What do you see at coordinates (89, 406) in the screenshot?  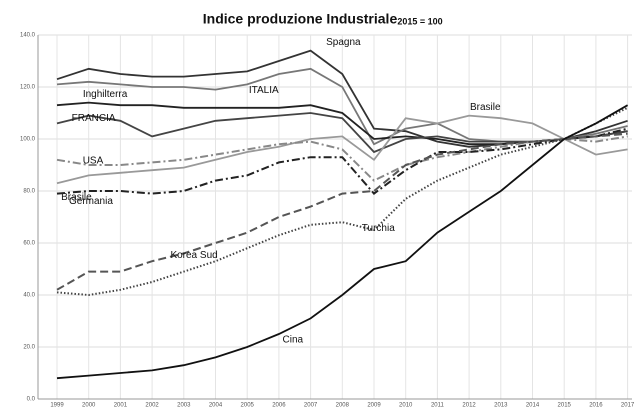 I see `x-tick-label: 2000` at bounding box center [89, 406].